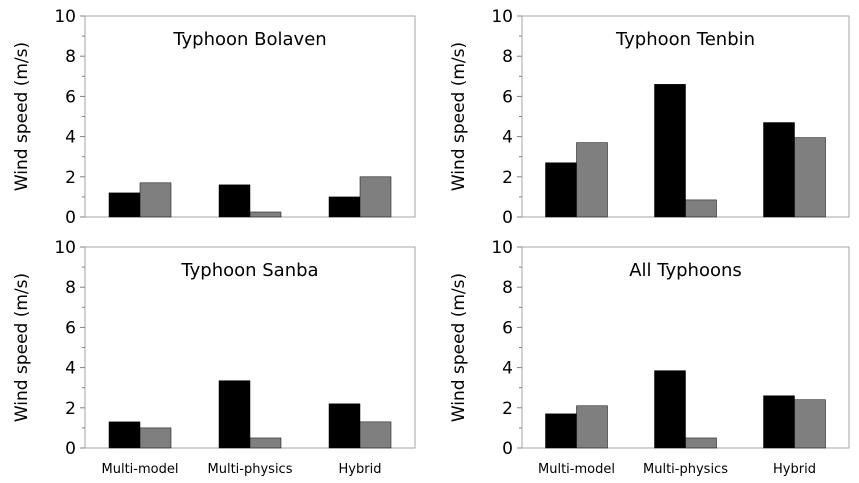 The width and height of the screenshot is (859, 483). I want to click on chart-title: All Typhoons, so click(685, 270).